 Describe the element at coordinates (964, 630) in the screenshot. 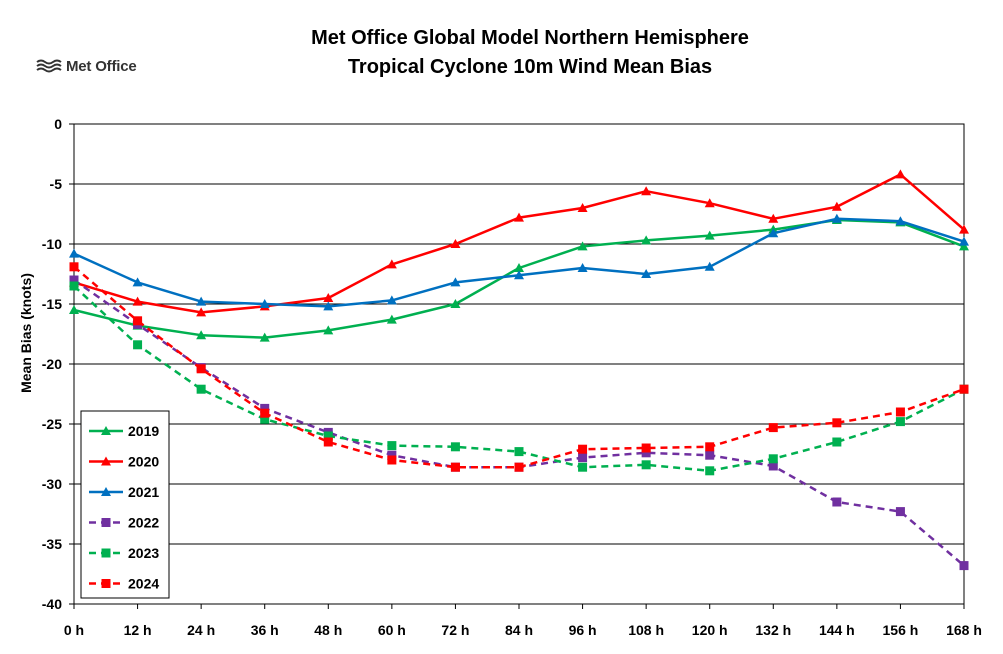

I see `x-tick-label: 168 h` at that location.